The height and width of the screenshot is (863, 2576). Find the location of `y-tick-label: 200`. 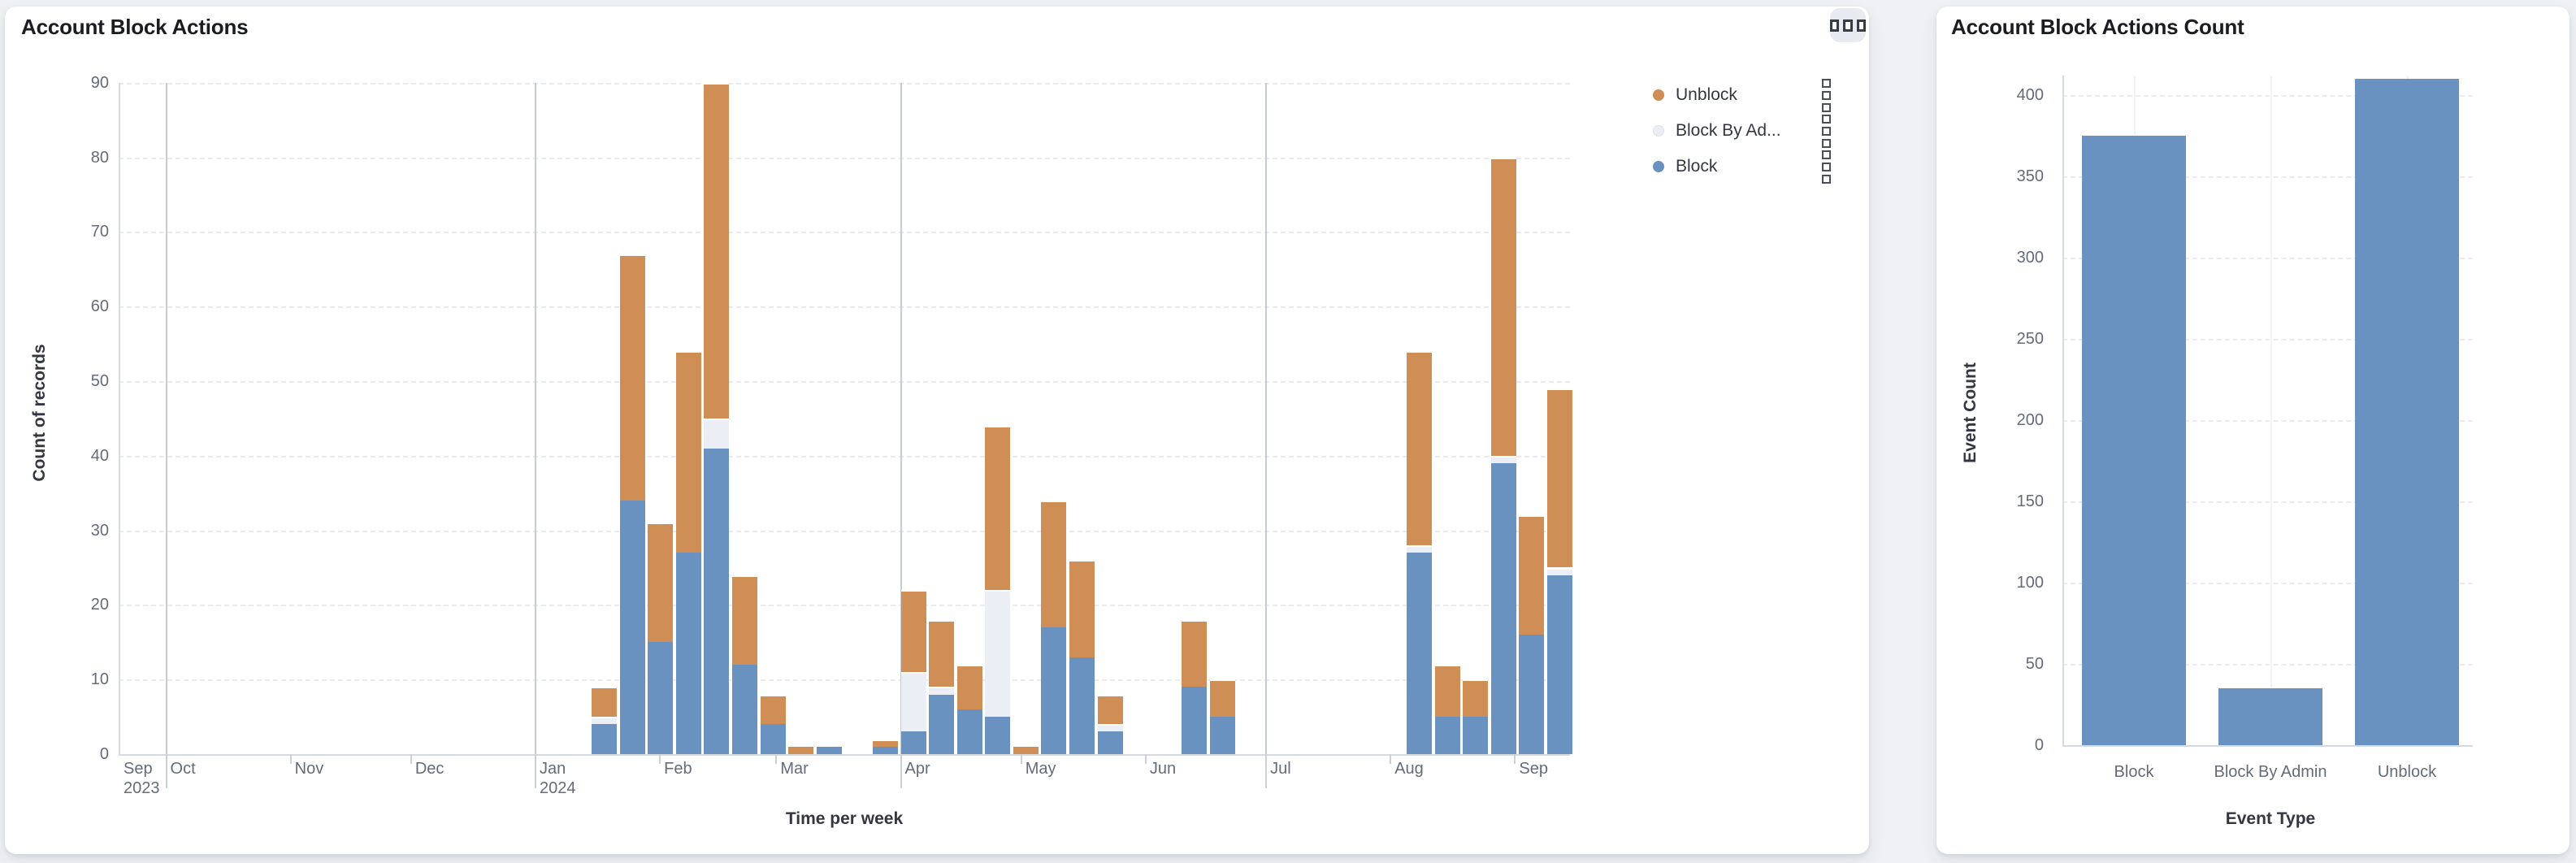

y-tick-label: 200 is located at coordinates (2030, 420).